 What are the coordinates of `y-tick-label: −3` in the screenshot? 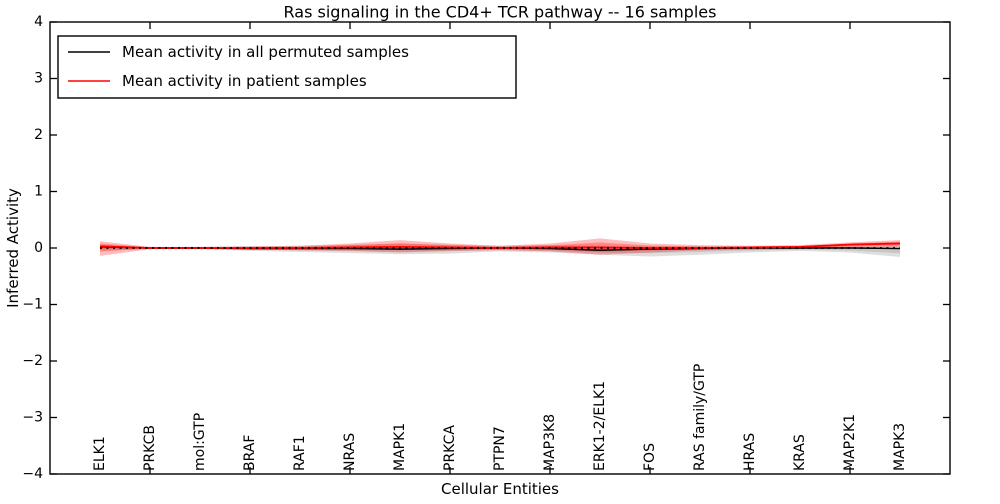 It's located at (32, 418).